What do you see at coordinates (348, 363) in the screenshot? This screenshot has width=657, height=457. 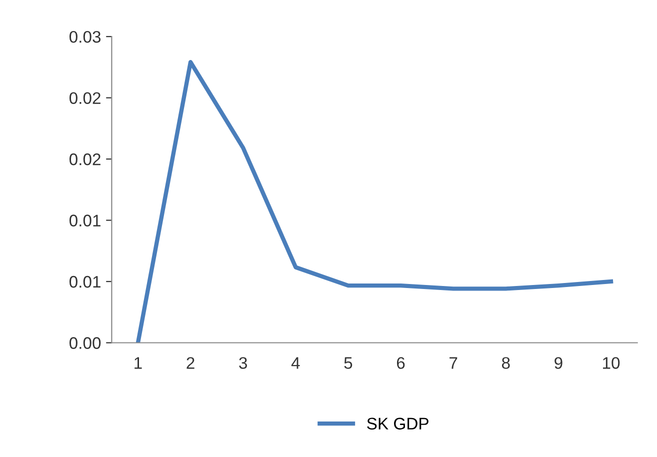 I see `x-tick-label: 5` at bounding box center [348, 363].